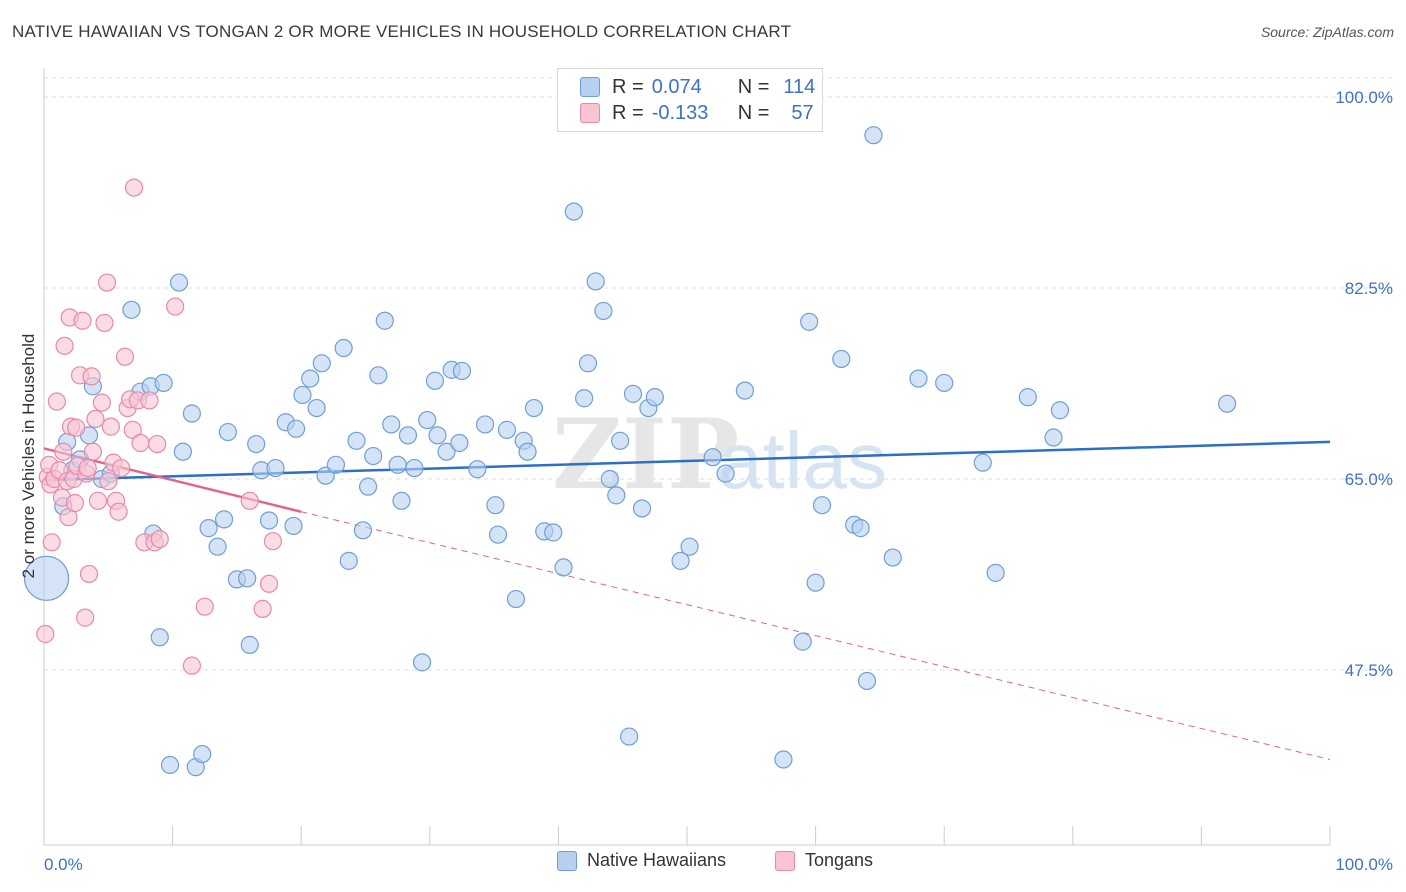  Describe the element at coordinates (1369, 479) in the screenshot. I see `y-tick-label: 65.0%` at that location.